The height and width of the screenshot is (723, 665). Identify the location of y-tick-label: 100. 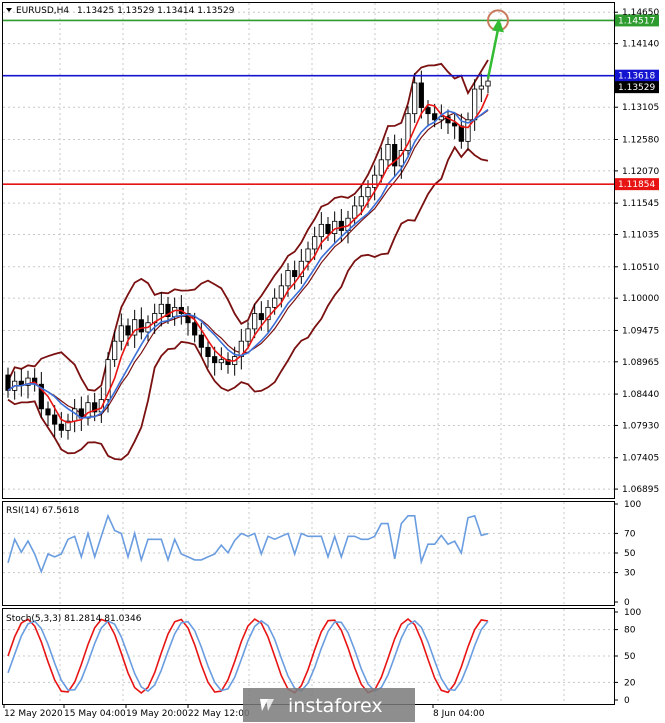
(632, 505).